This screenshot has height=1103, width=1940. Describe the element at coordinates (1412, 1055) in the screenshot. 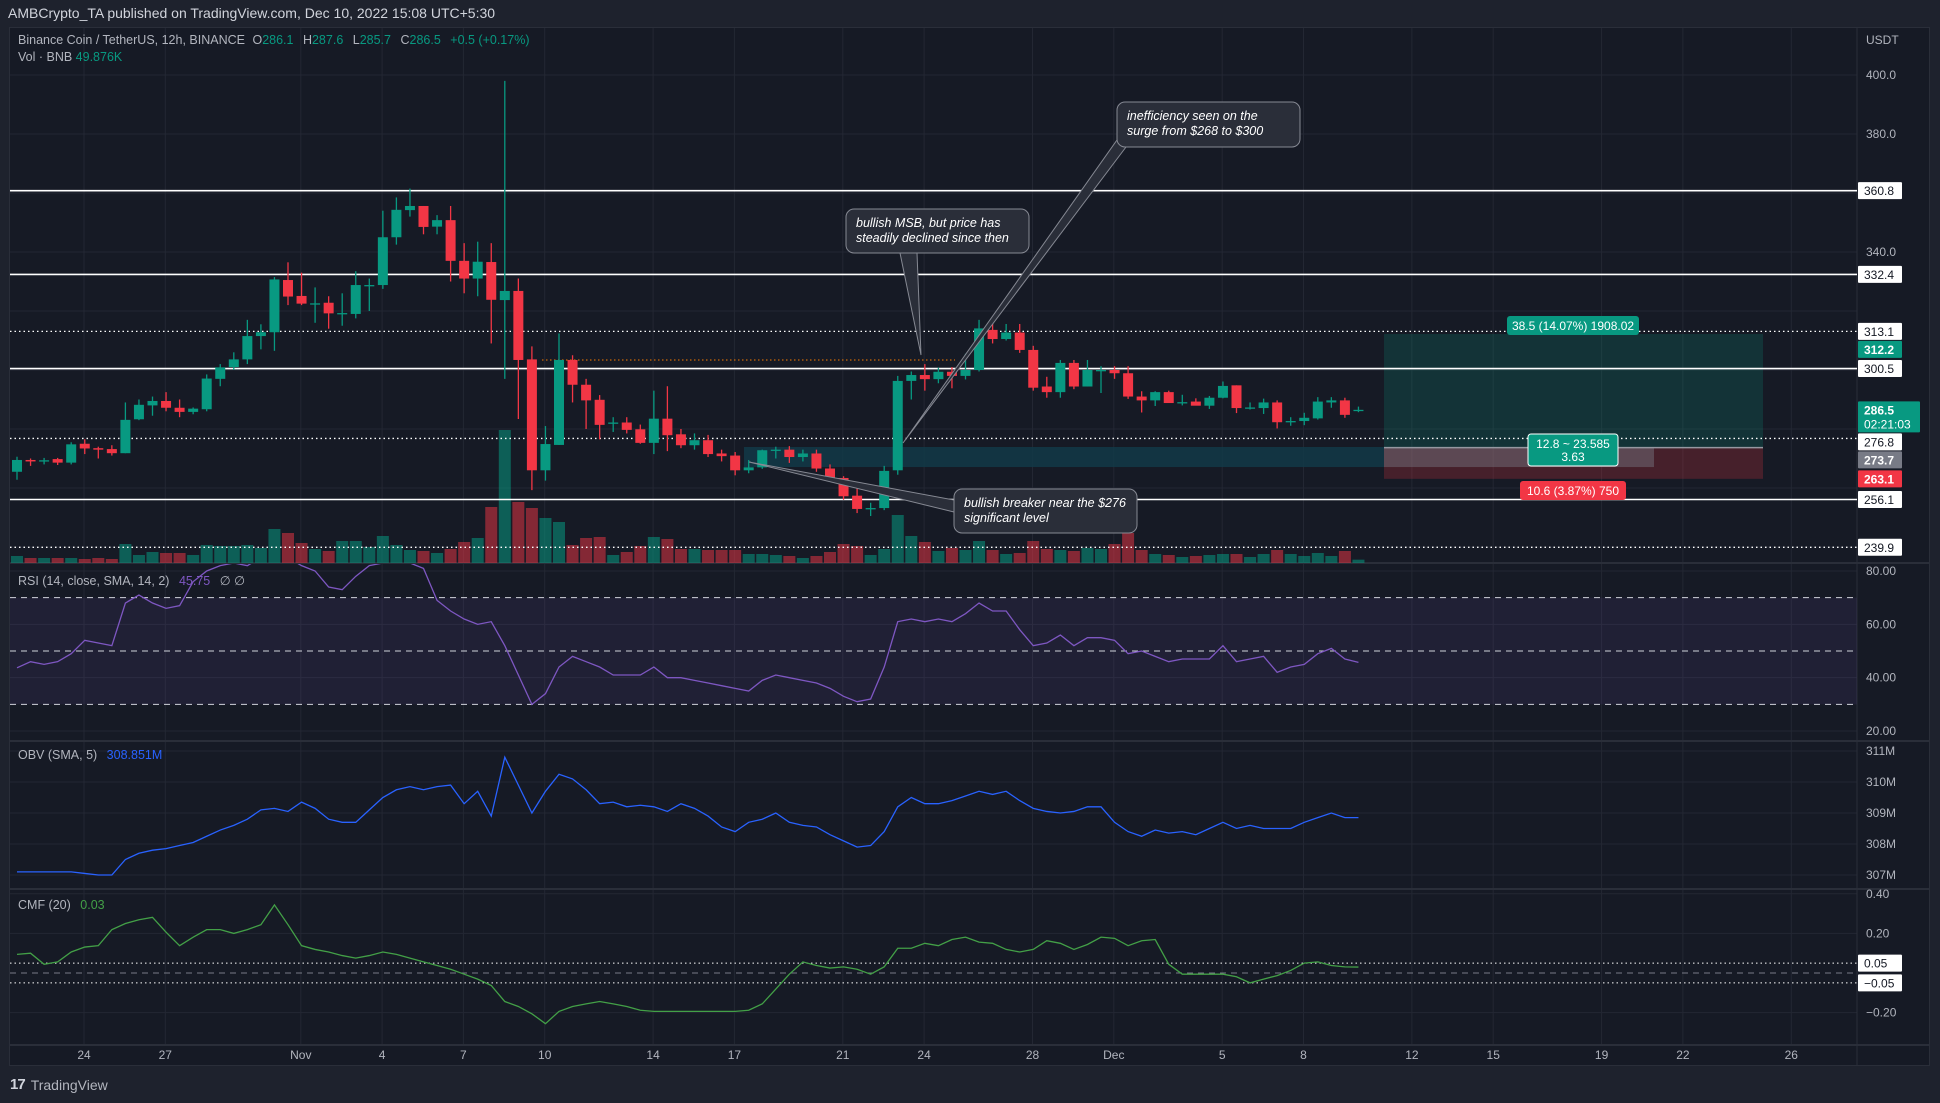

I see `time-tick-label: 12` at that location.